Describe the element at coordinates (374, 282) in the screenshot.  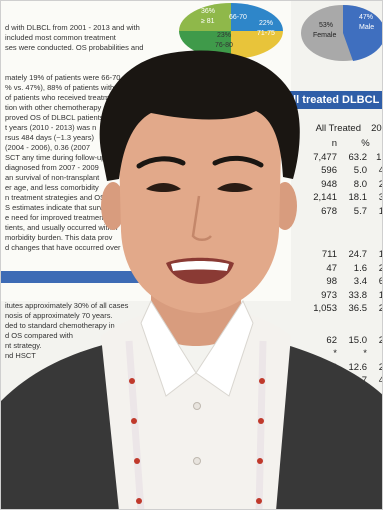
I see `table-cell: 6` at that location.